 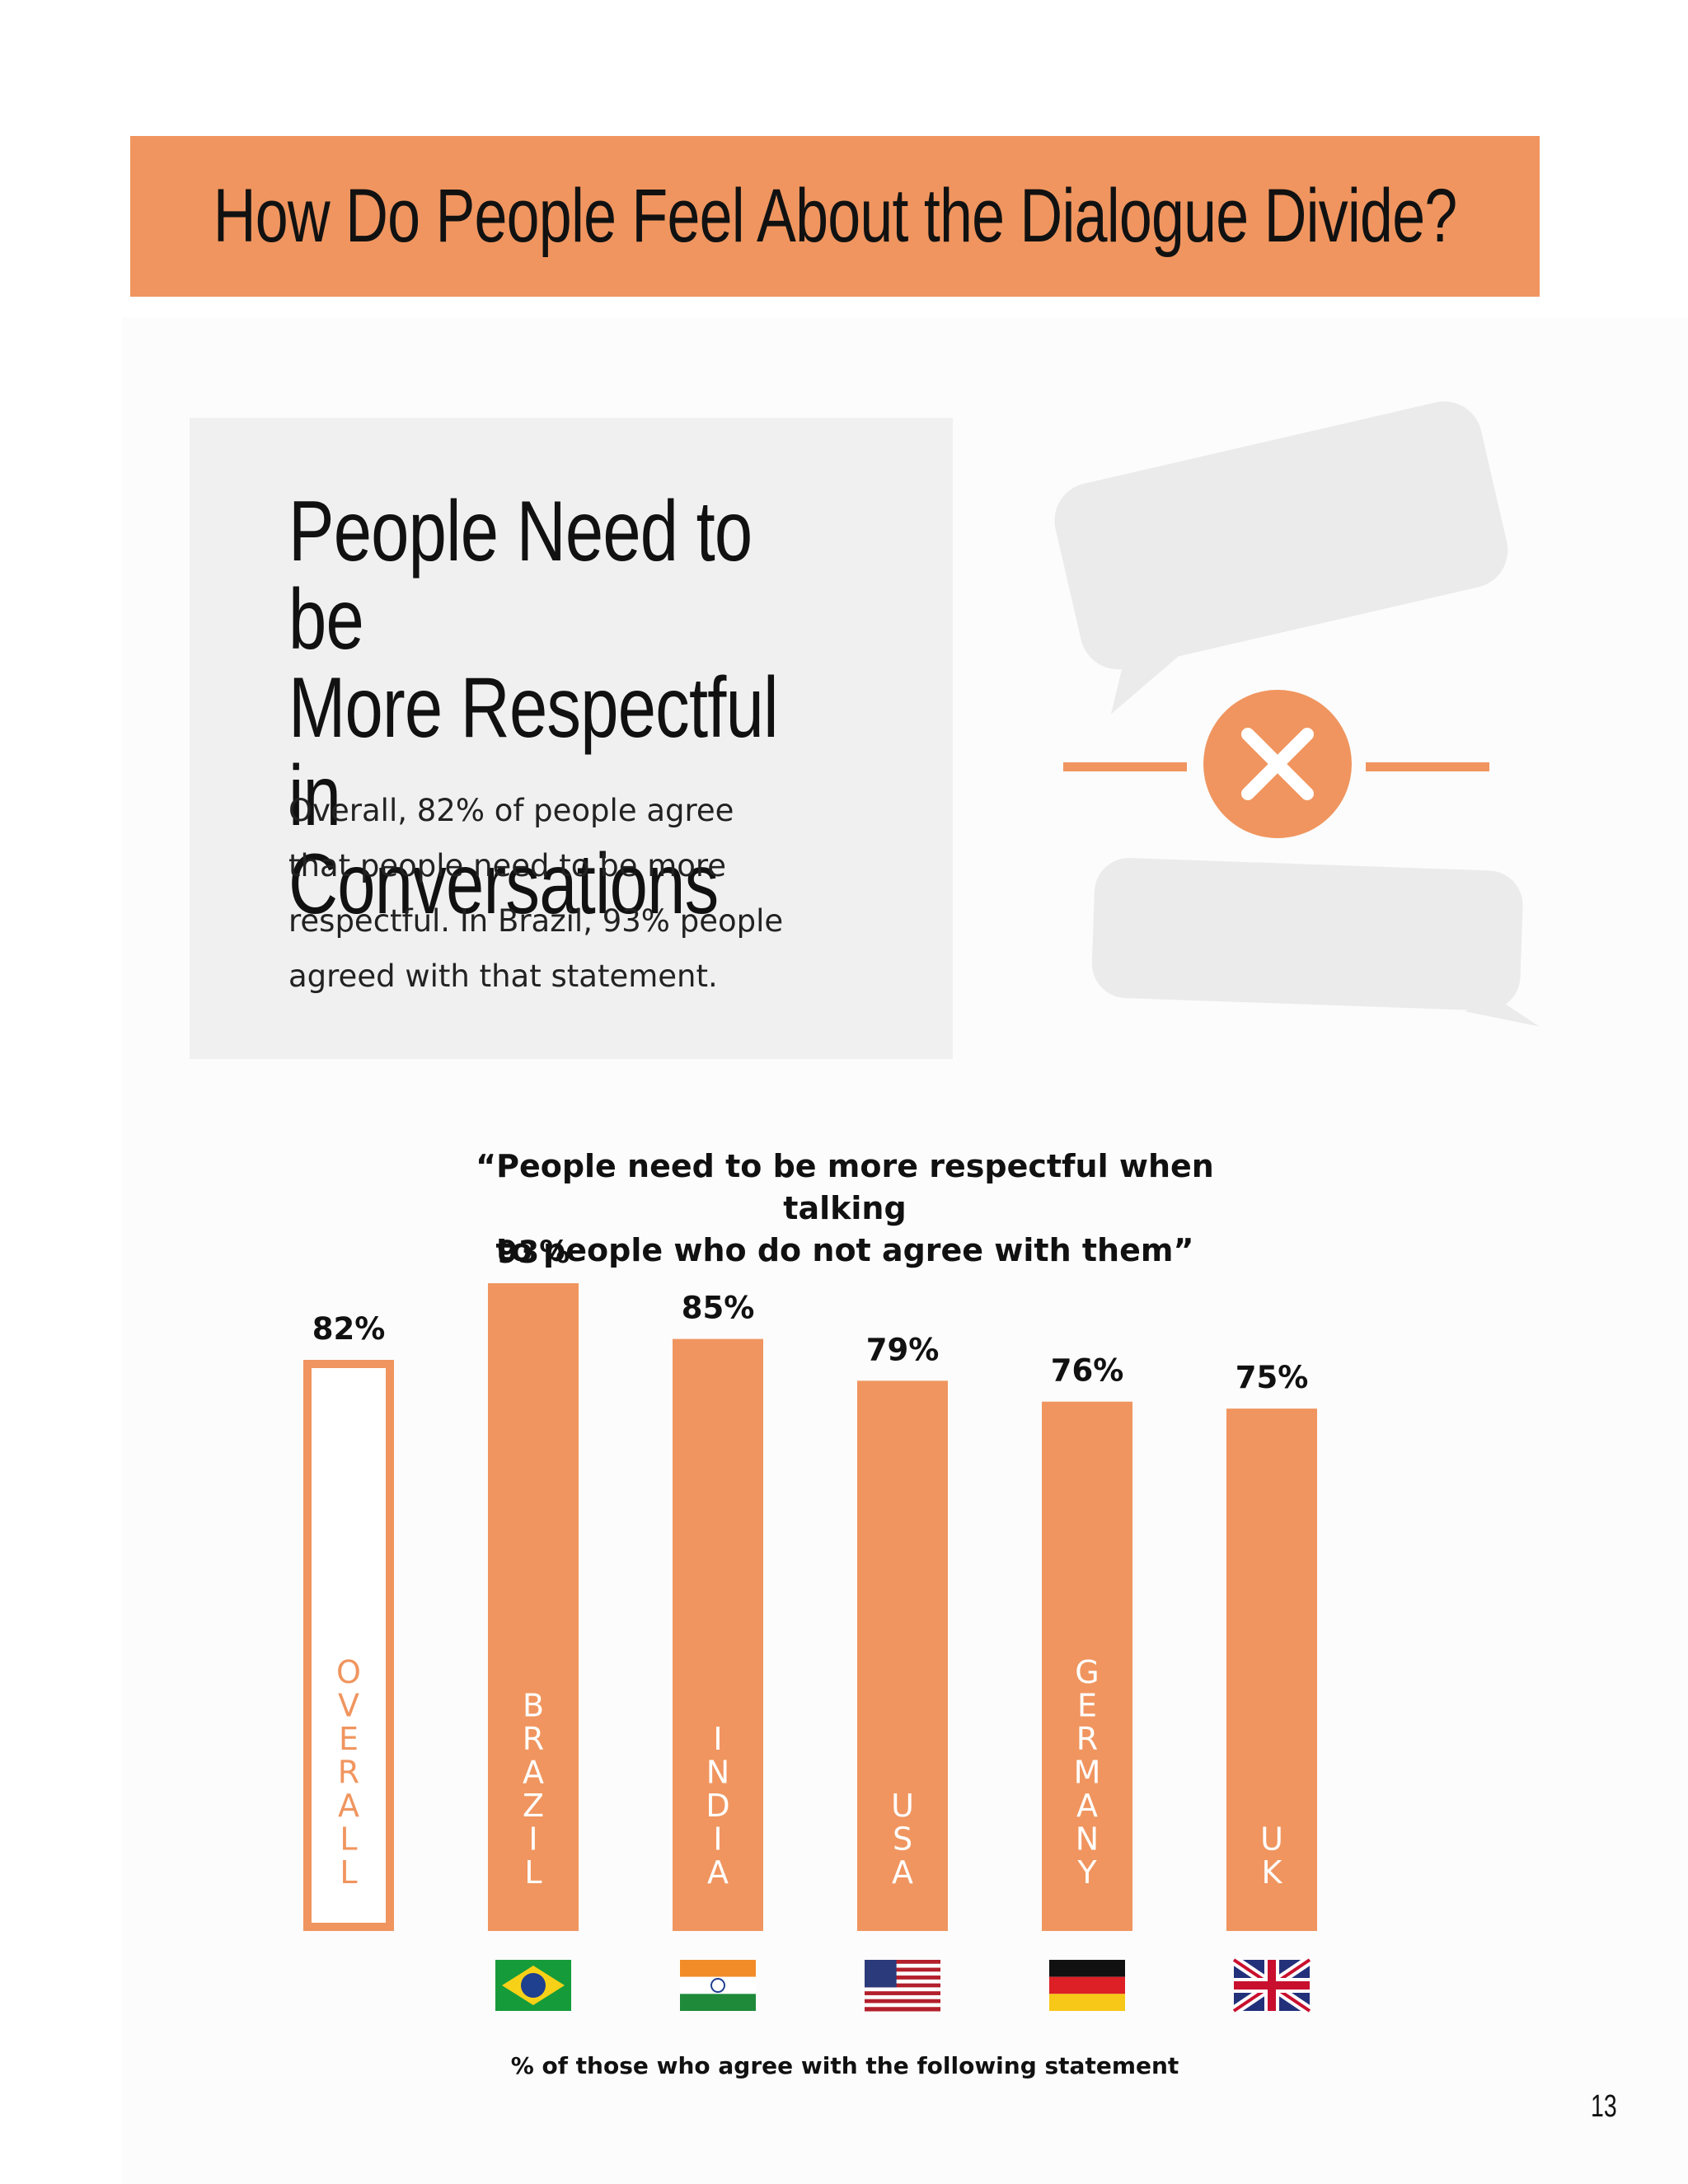 I want to click on bar-category-letter: Y, so click(x=1087, y=1872).